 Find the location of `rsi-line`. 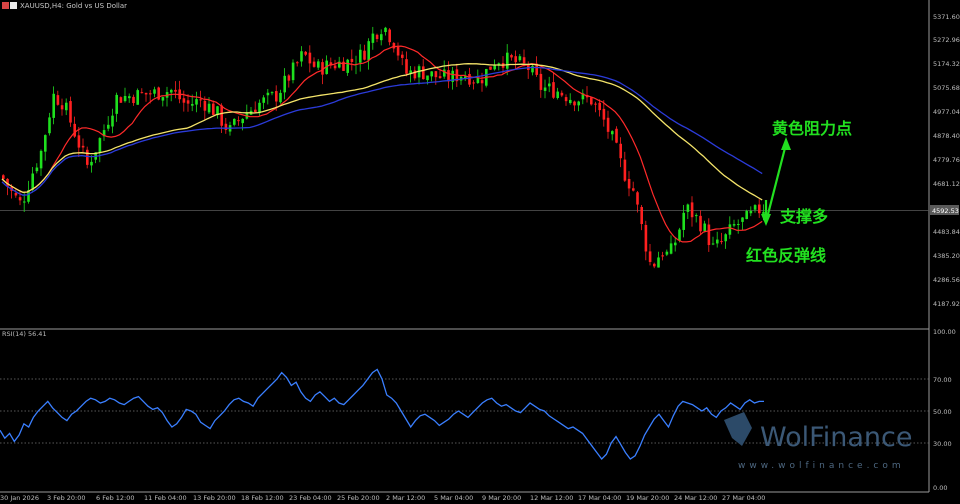

rsi-line is located at coordinates (382, 414).